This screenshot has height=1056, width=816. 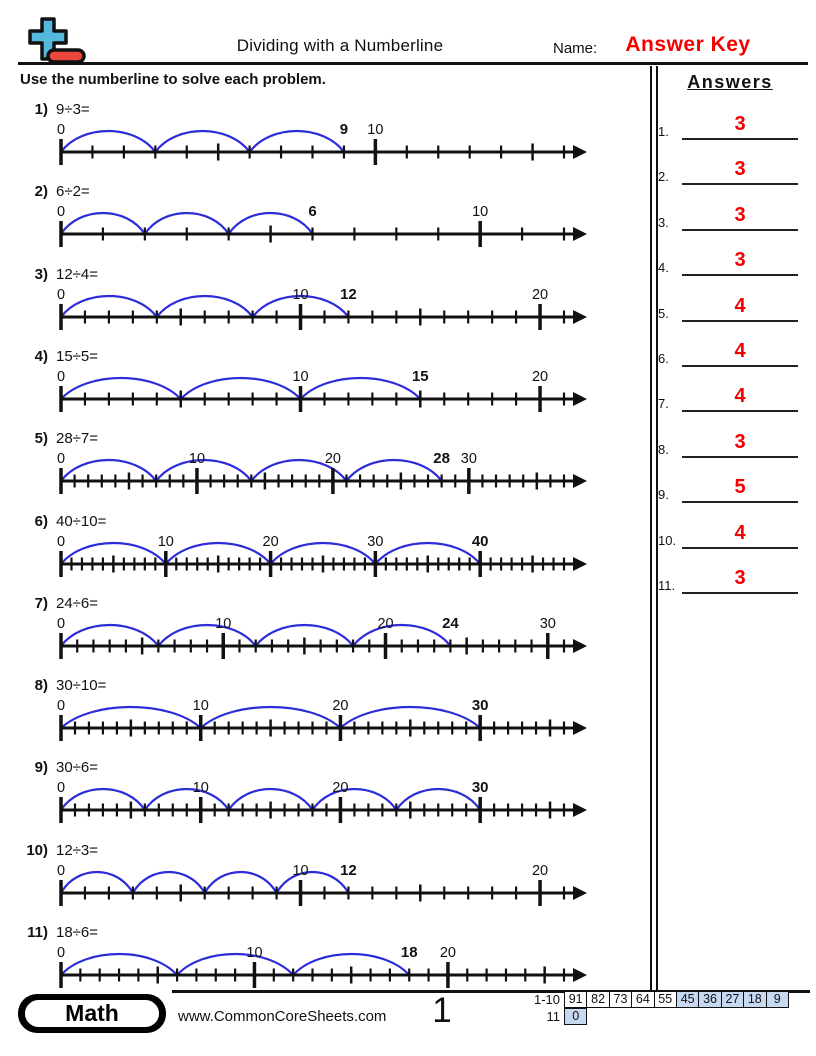 What do you see at coordinates (575, 48) in the screenshot?
I see `name-label: Name:` at bounding box center [575, 48].